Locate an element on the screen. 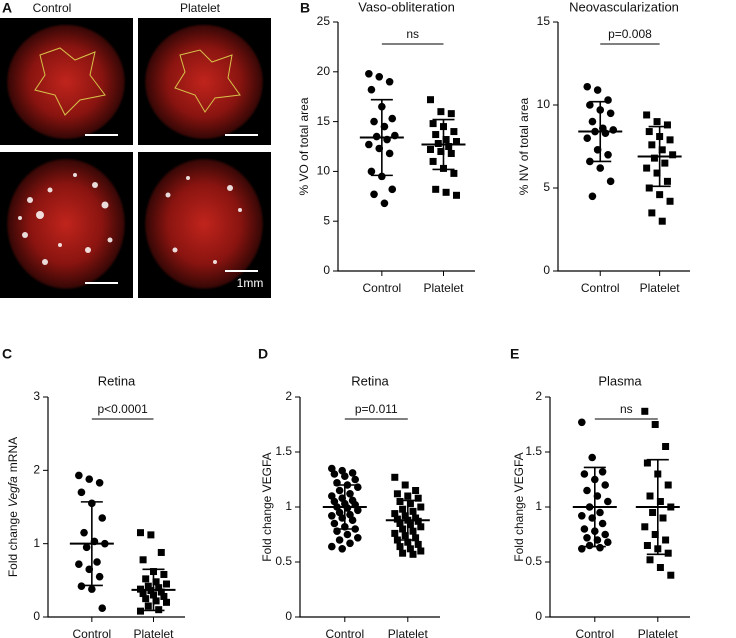 The width and height of the screenshot is (736, 638). y-axis-label: % NV of total area is located at coordinates (524, 146).